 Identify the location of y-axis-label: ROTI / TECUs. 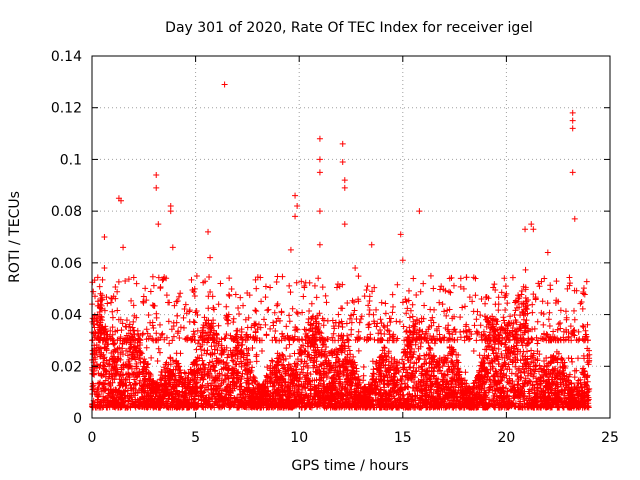
(15, 237).